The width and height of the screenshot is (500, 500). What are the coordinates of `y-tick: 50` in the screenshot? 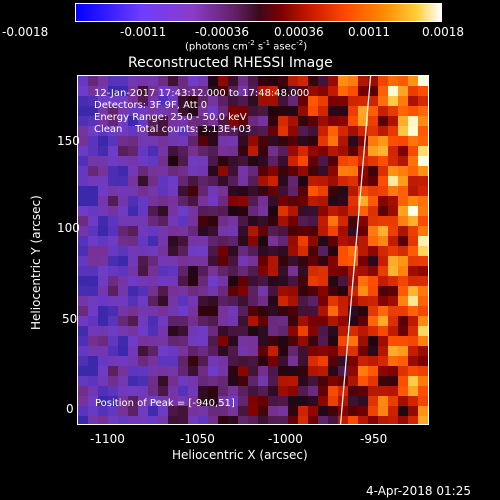 It's located at (70, 319).